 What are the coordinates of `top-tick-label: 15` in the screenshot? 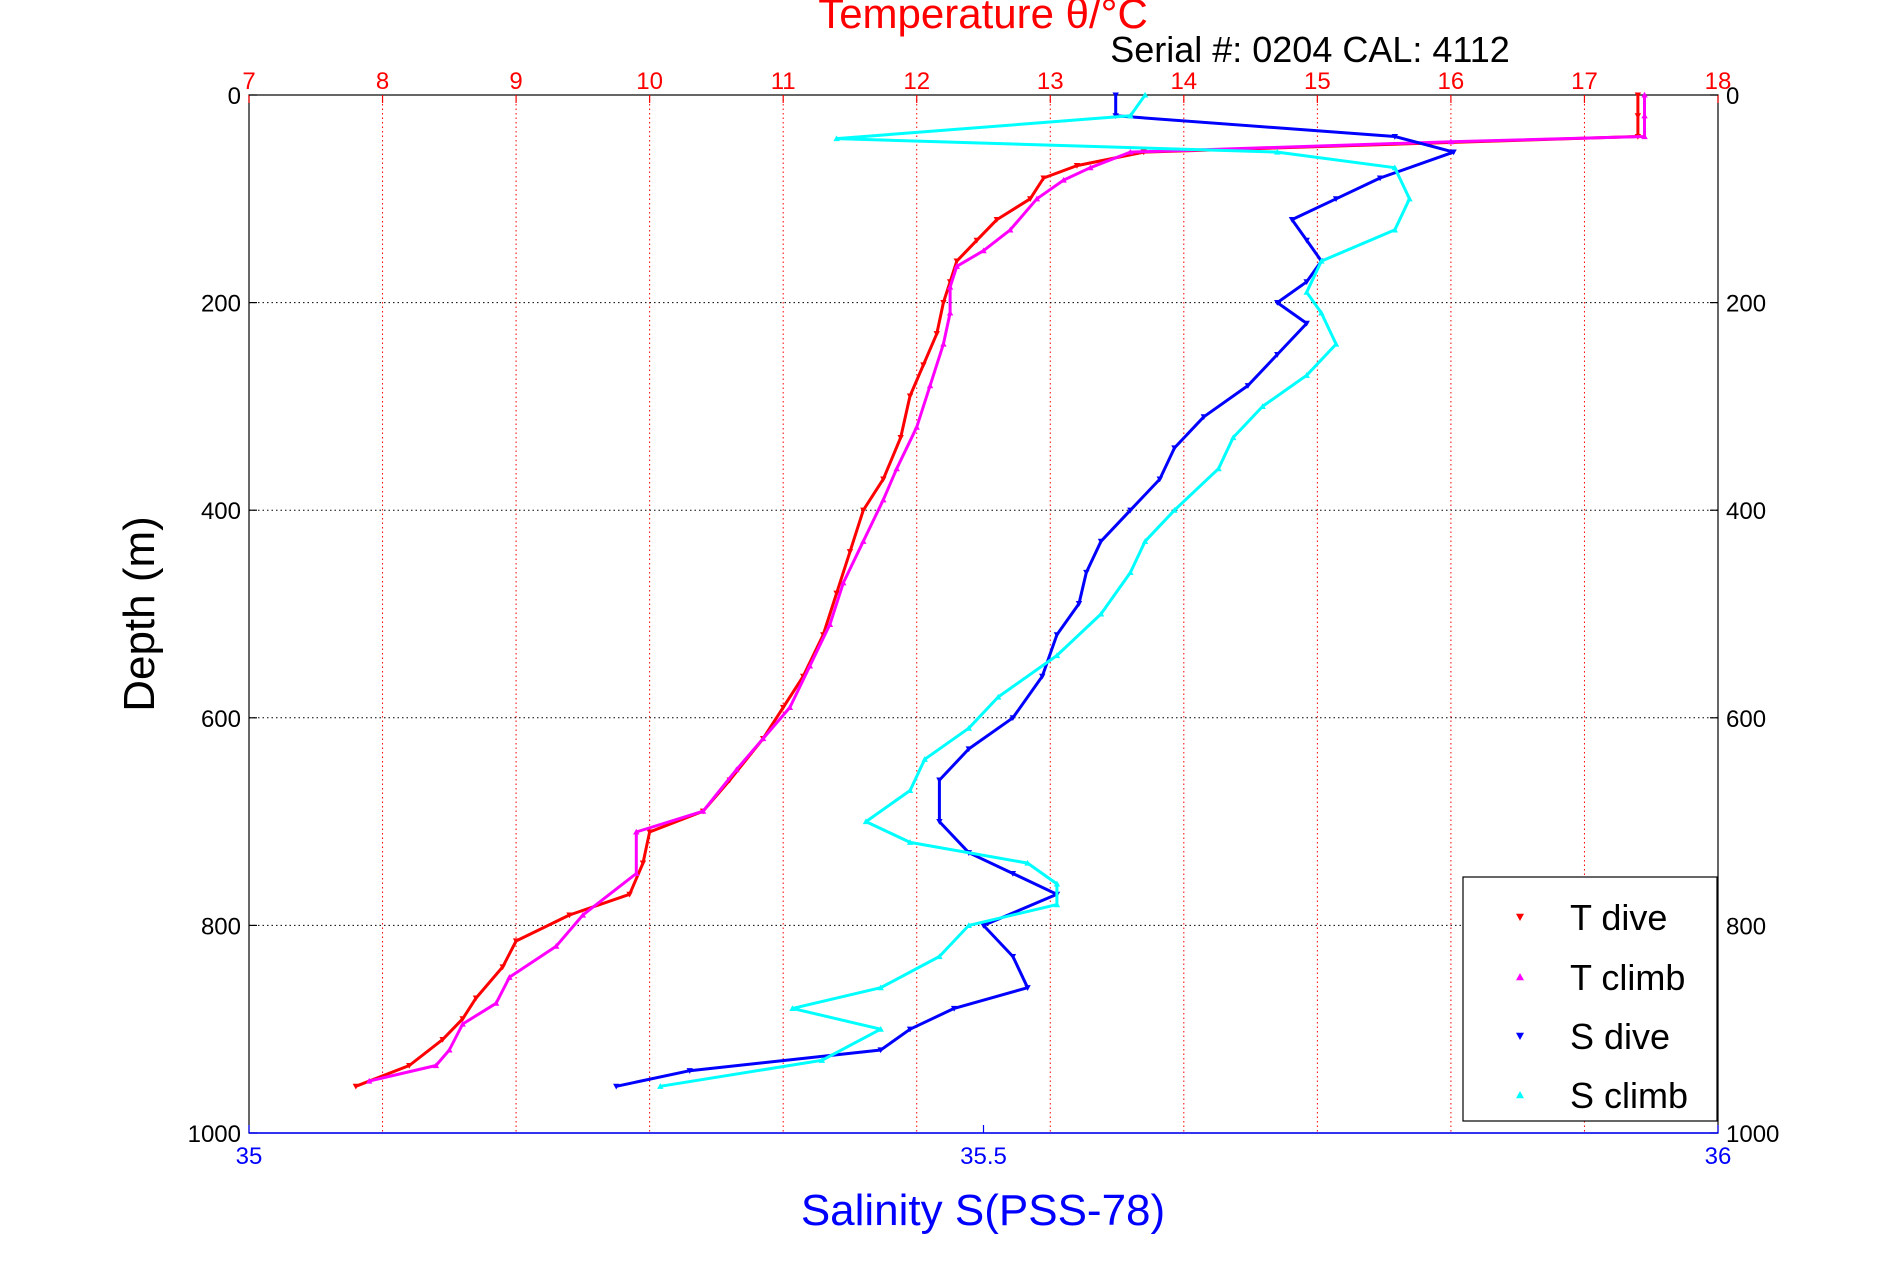 It's located at (1317, 81).